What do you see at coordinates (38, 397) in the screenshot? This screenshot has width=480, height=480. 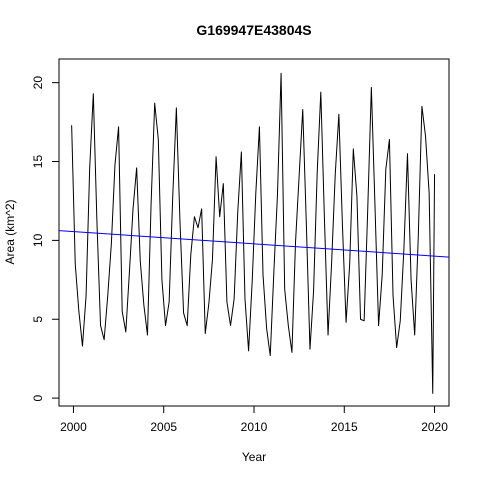 I see `y-tick-label-0: 0` at bounding box center [38, 397].